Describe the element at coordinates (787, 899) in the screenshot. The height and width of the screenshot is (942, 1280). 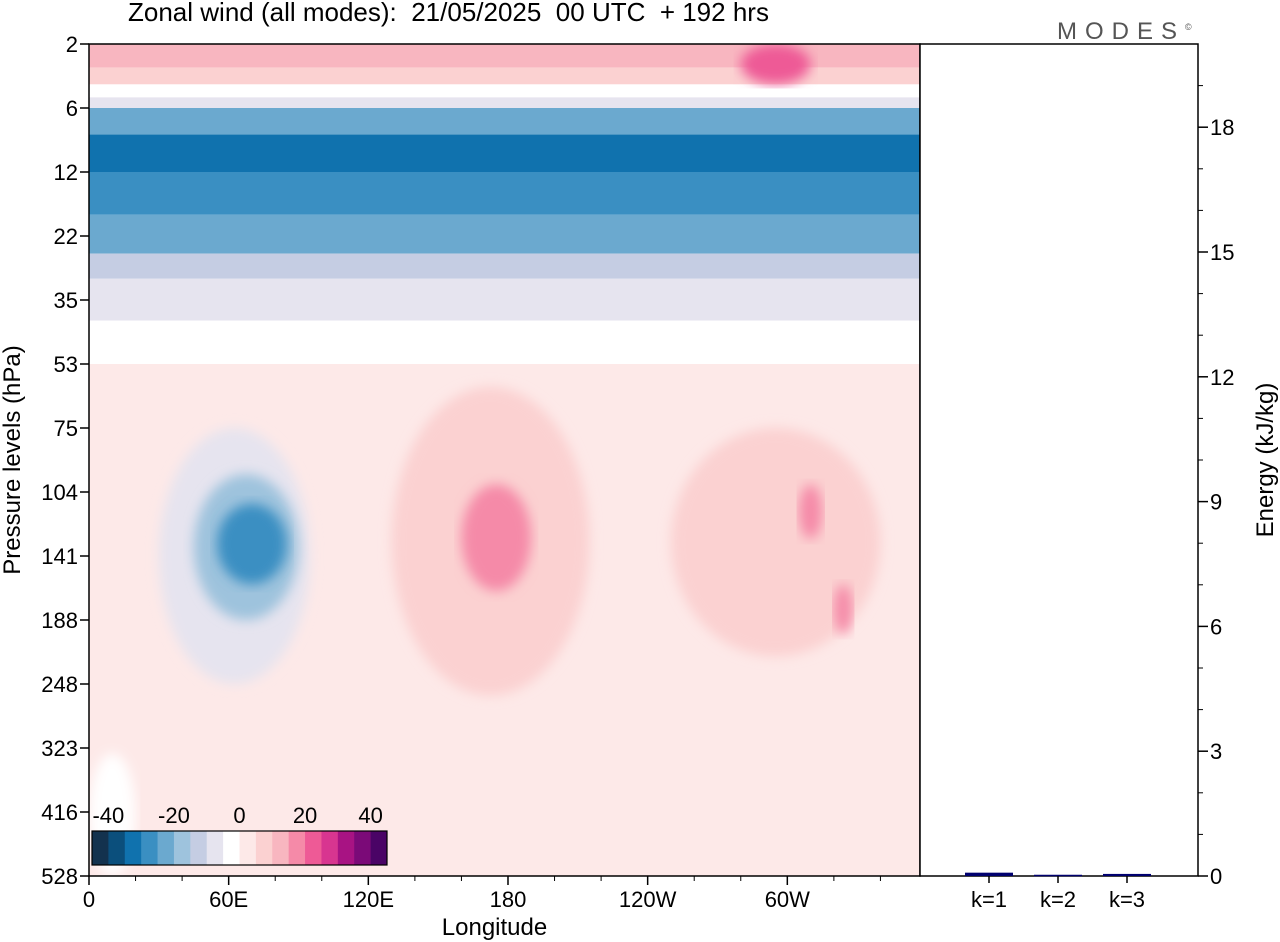
I see `x-tick-label-60W: 60W` at that location.